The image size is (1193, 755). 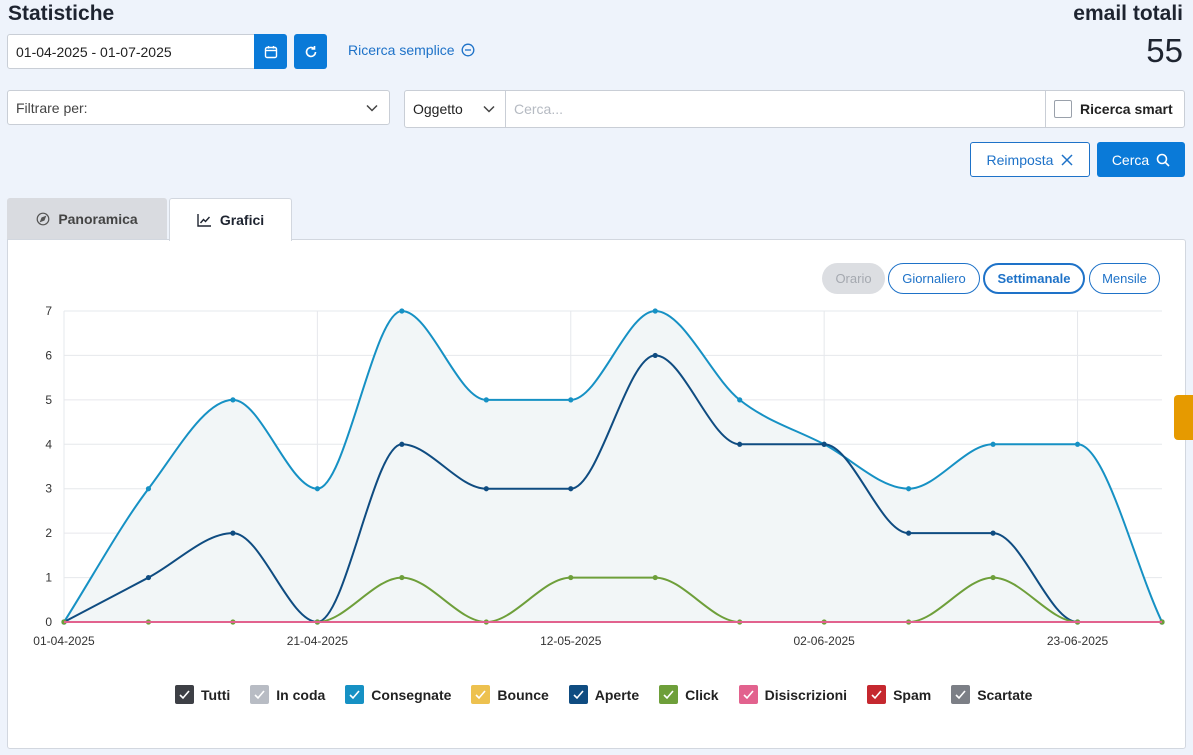 What do you see at coordinates (64, 641) in the screenshot?
I see `x-tick-label: 01-04-2025` at bounding box center [64, 641].